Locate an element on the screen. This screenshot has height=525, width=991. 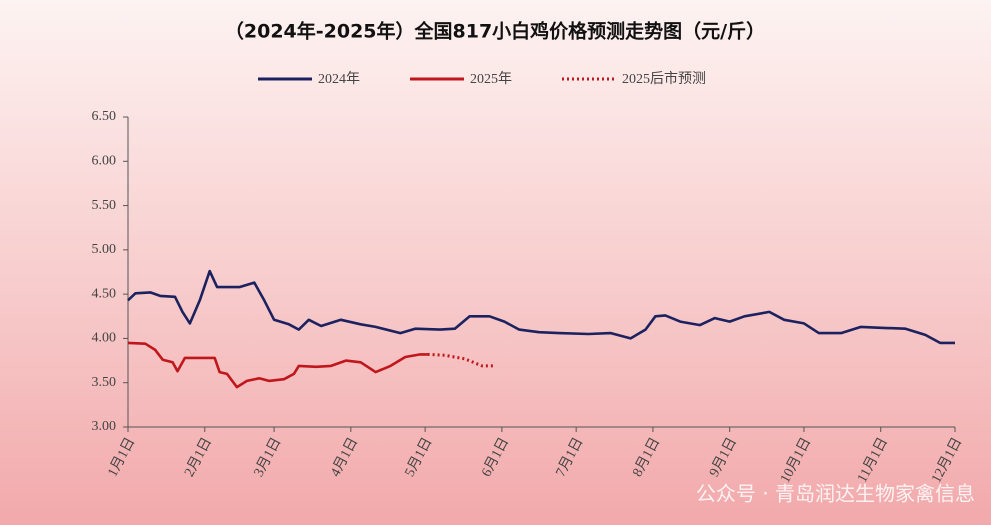
y-tick-label: 6.00 is located at coordinates (104, 161).